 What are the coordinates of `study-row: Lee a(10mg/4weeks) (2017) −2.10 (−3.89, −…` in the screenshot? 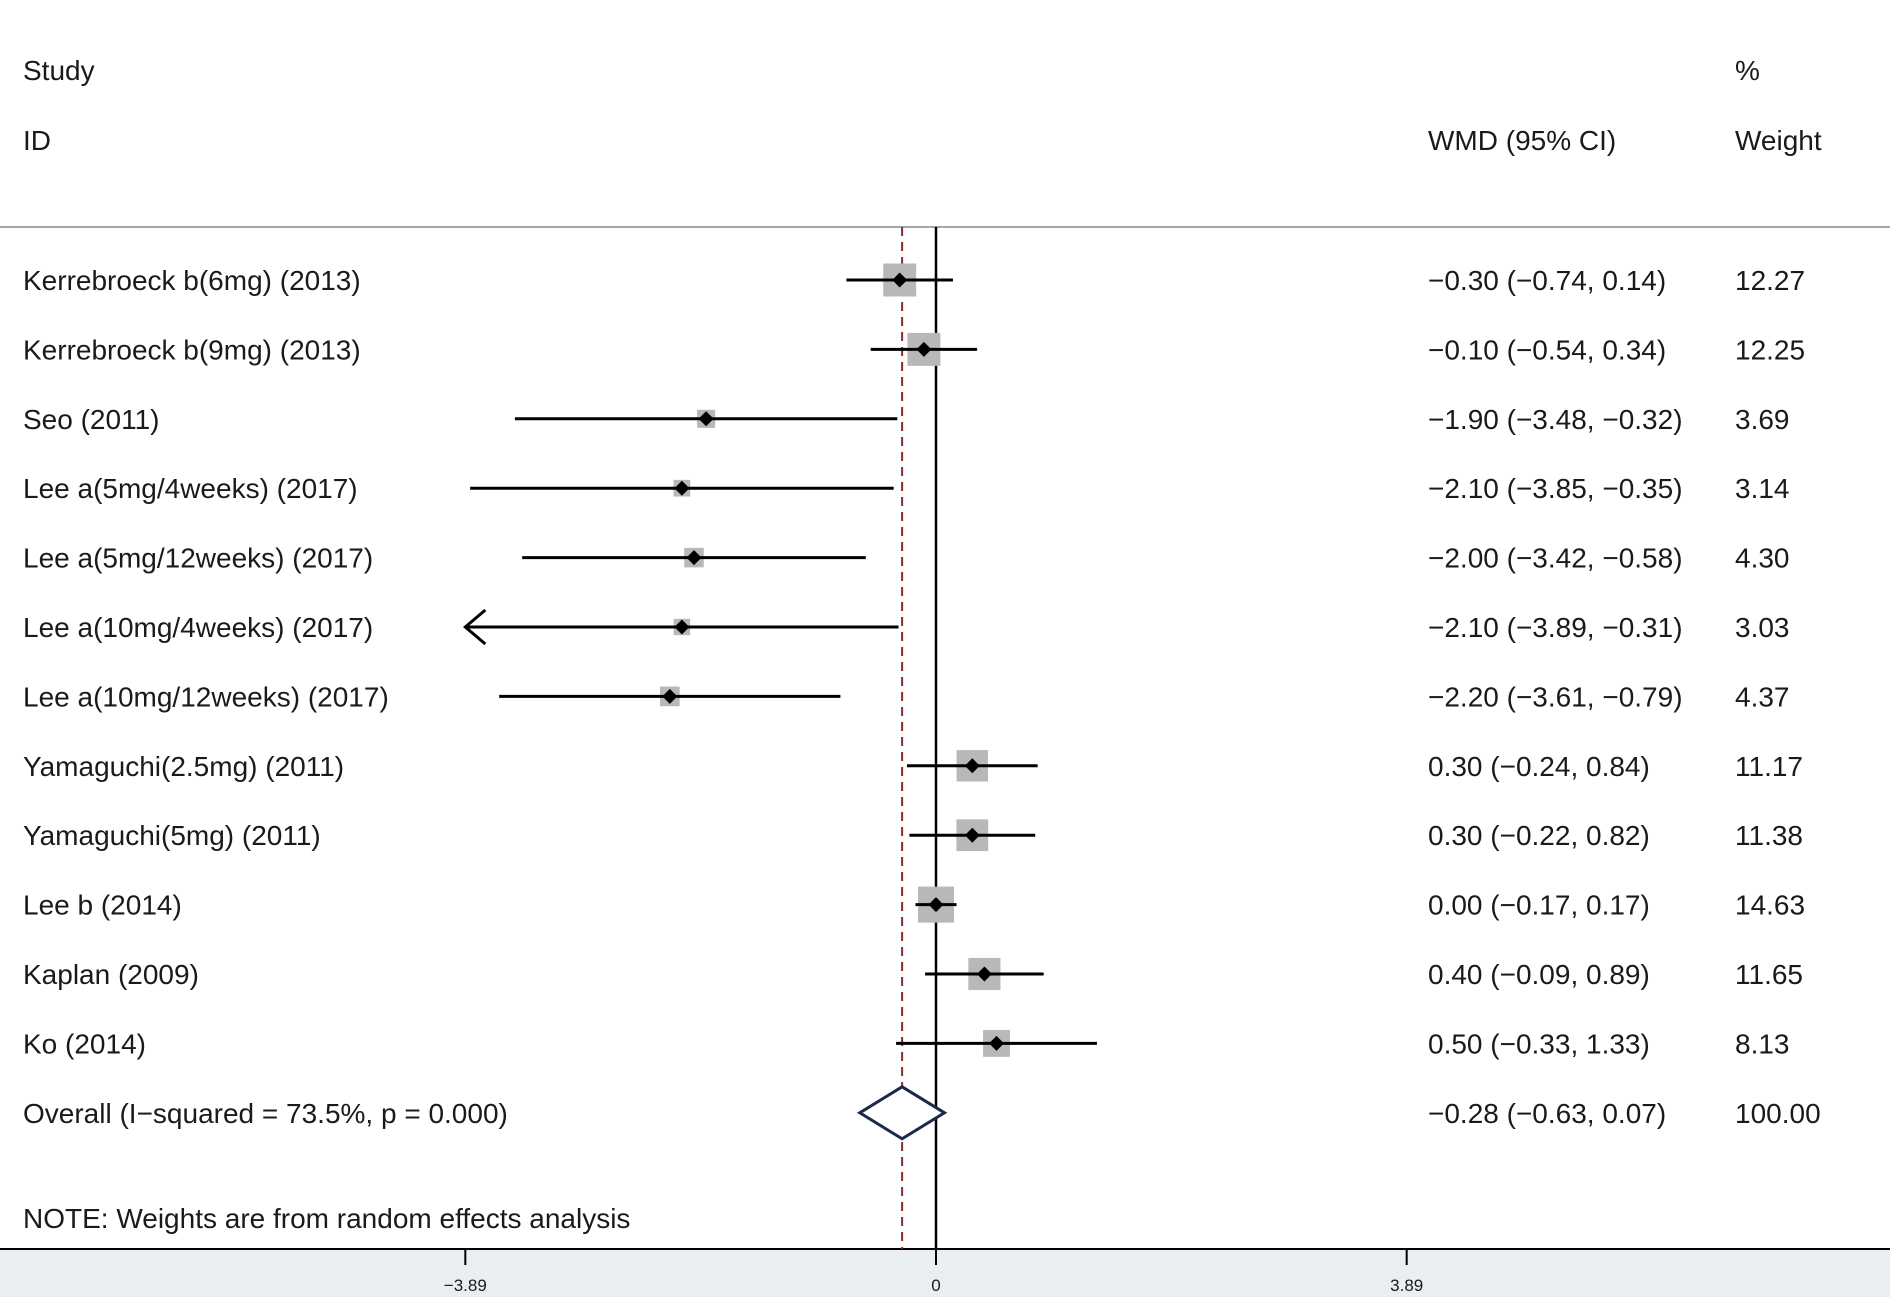 It's located at (906, 627).